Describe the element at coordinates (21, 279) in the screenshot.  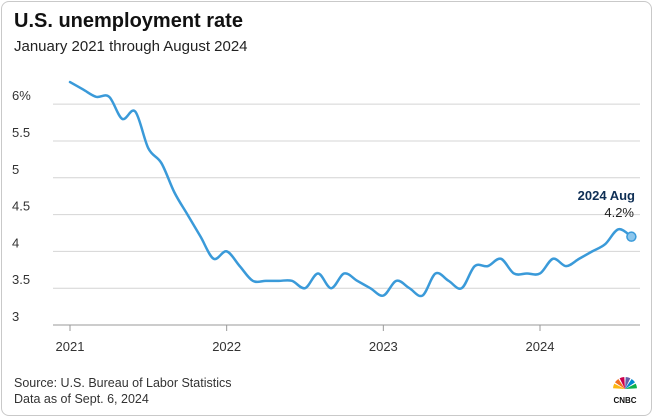
I see `y-tick-label: 3.5` at that location.